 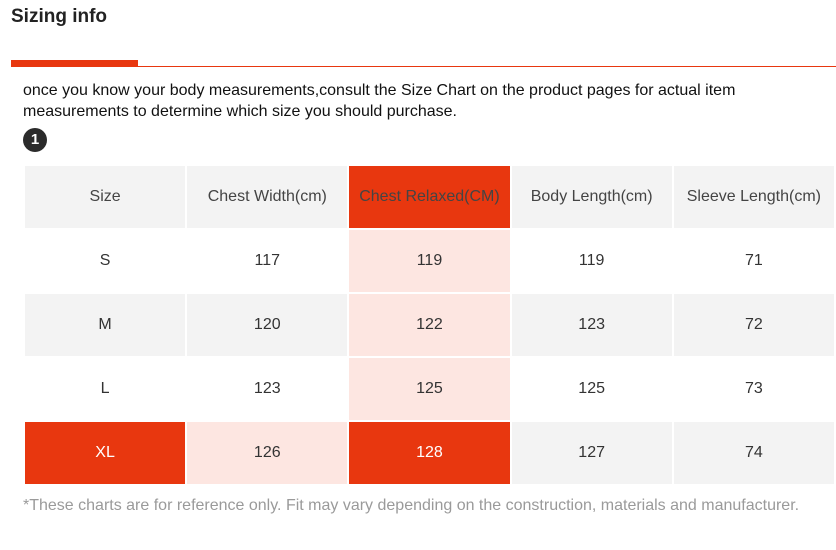 What do you see at coordinates (267, 453) in the screenshot?
I see `chest-width-cell: 126` at bounding box center [267, 453].